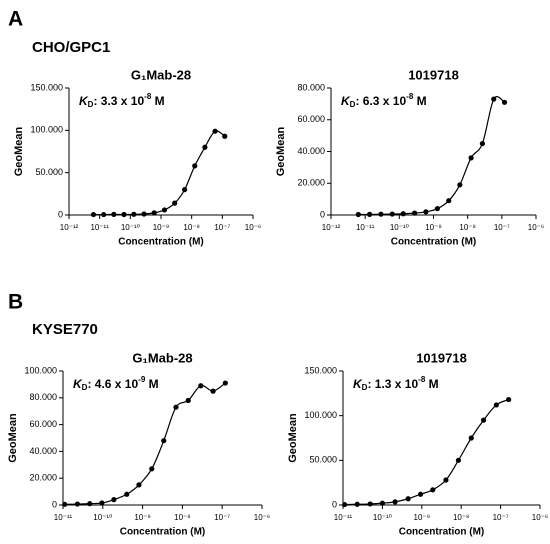 This screenshot has width=550, height=544. What do you see at coordinates (43, 478) in the screenshot?
I see `y-tick-label: 20.000` at bounding box center [43, 478].